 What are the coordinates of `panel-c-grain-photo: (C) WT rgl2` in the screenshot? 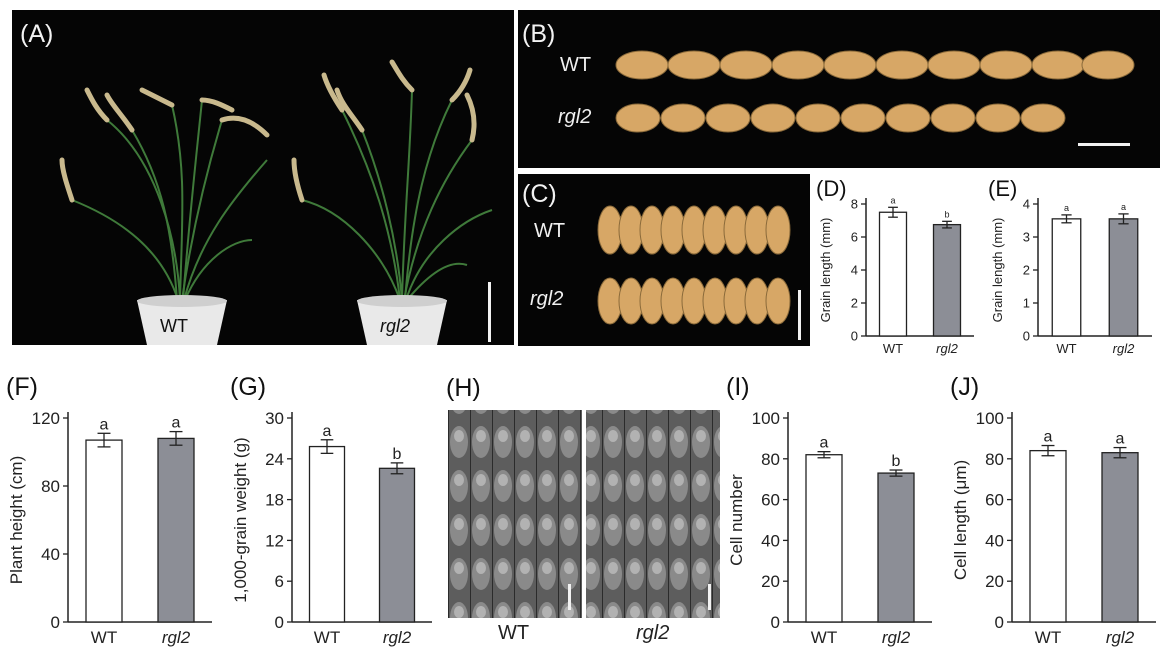 It's located at (664, 260).